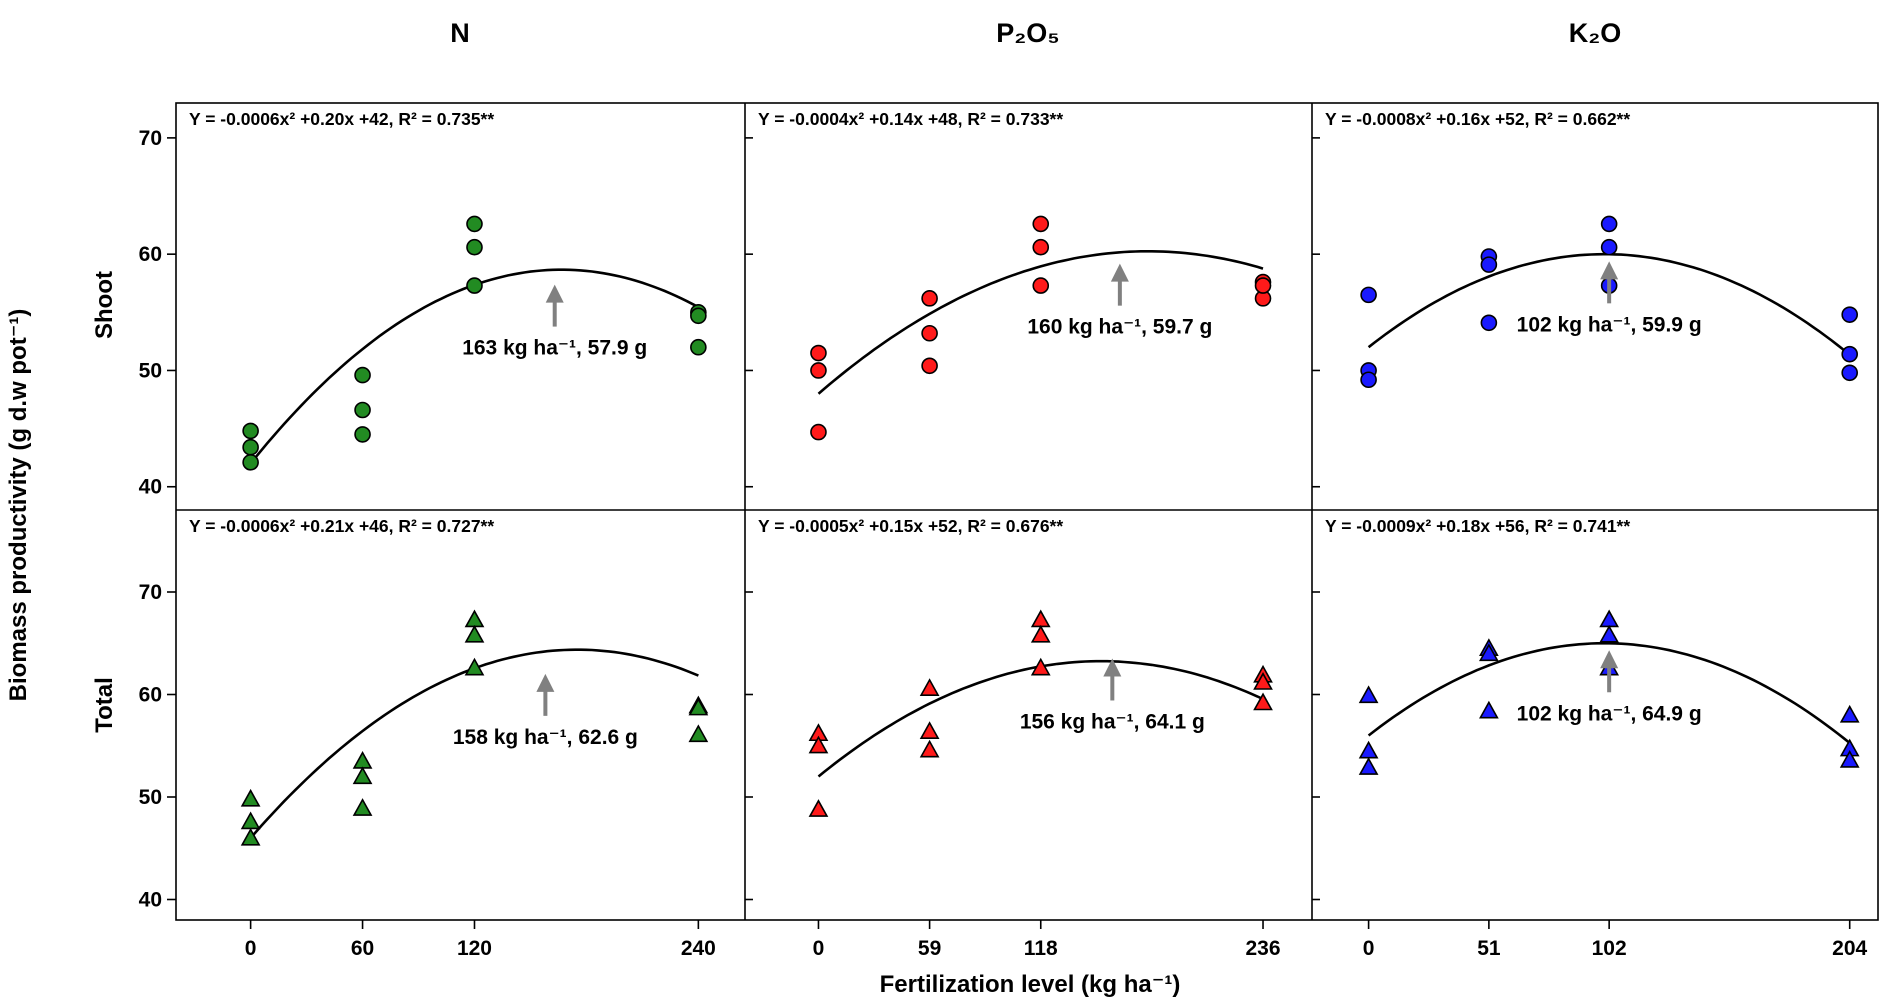 Image resolution: width=1886 pixels, height=1001 pixels. Describe the element at coordinates (929, 948) in the screenshot. I see `x-tick-label: 59` at that location.